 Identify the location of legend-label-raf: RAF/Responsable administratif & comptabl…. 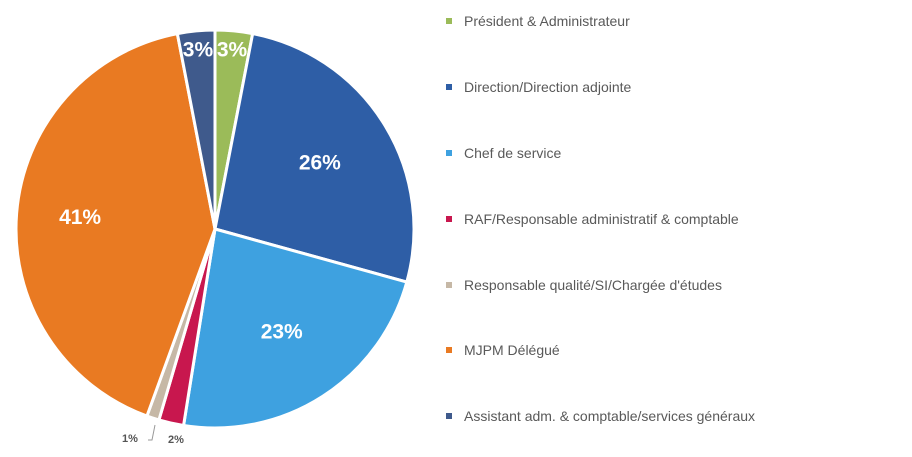
(601, 219).